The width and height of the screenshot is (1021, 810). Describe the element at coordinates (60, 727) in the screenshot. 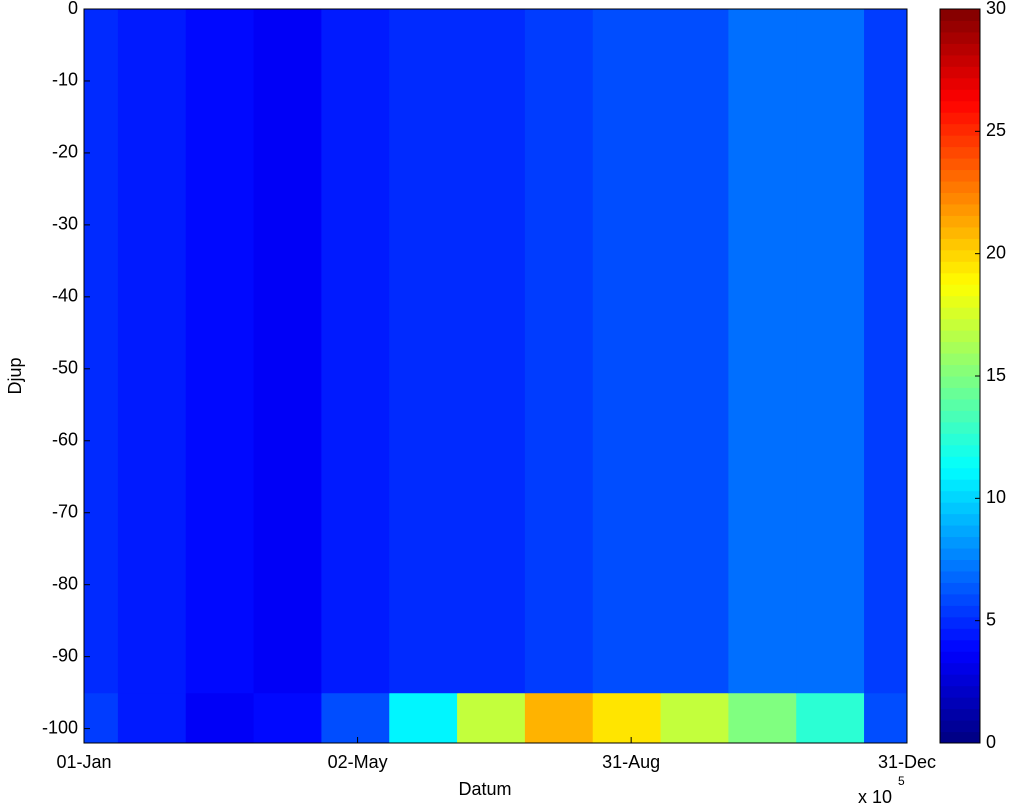

I see `y-tick-label: -100` at that location.